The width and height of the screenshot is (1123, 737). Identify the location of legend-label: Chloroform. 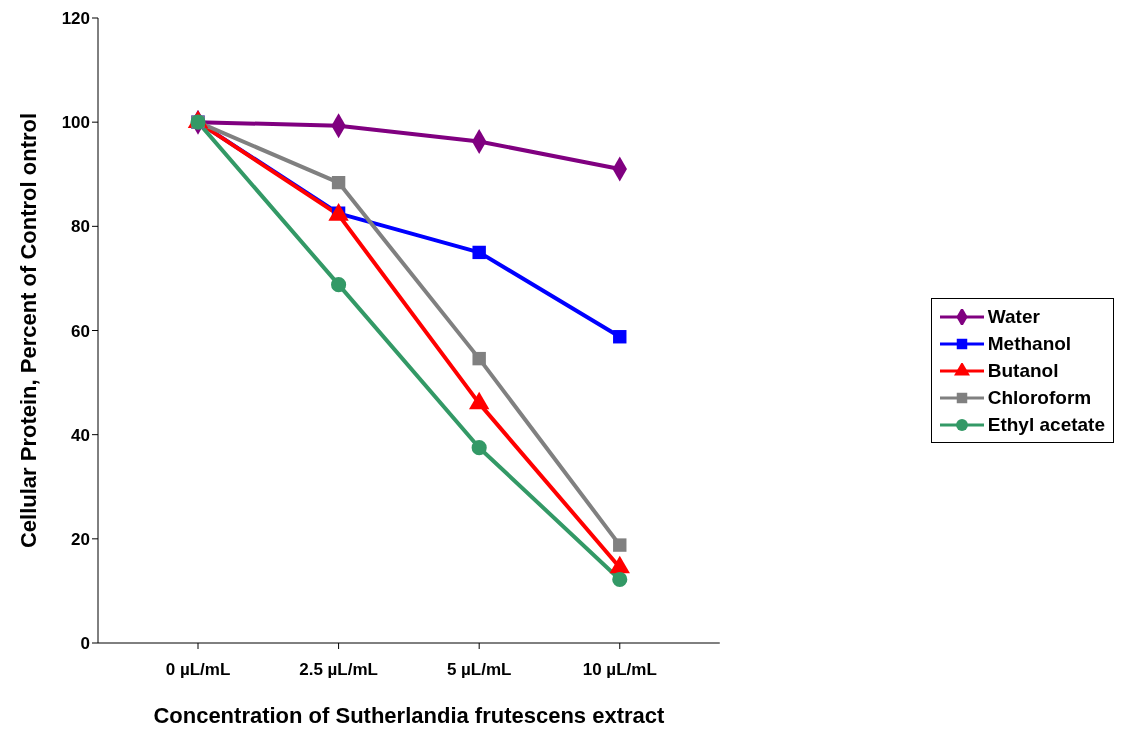
(1039, 397).